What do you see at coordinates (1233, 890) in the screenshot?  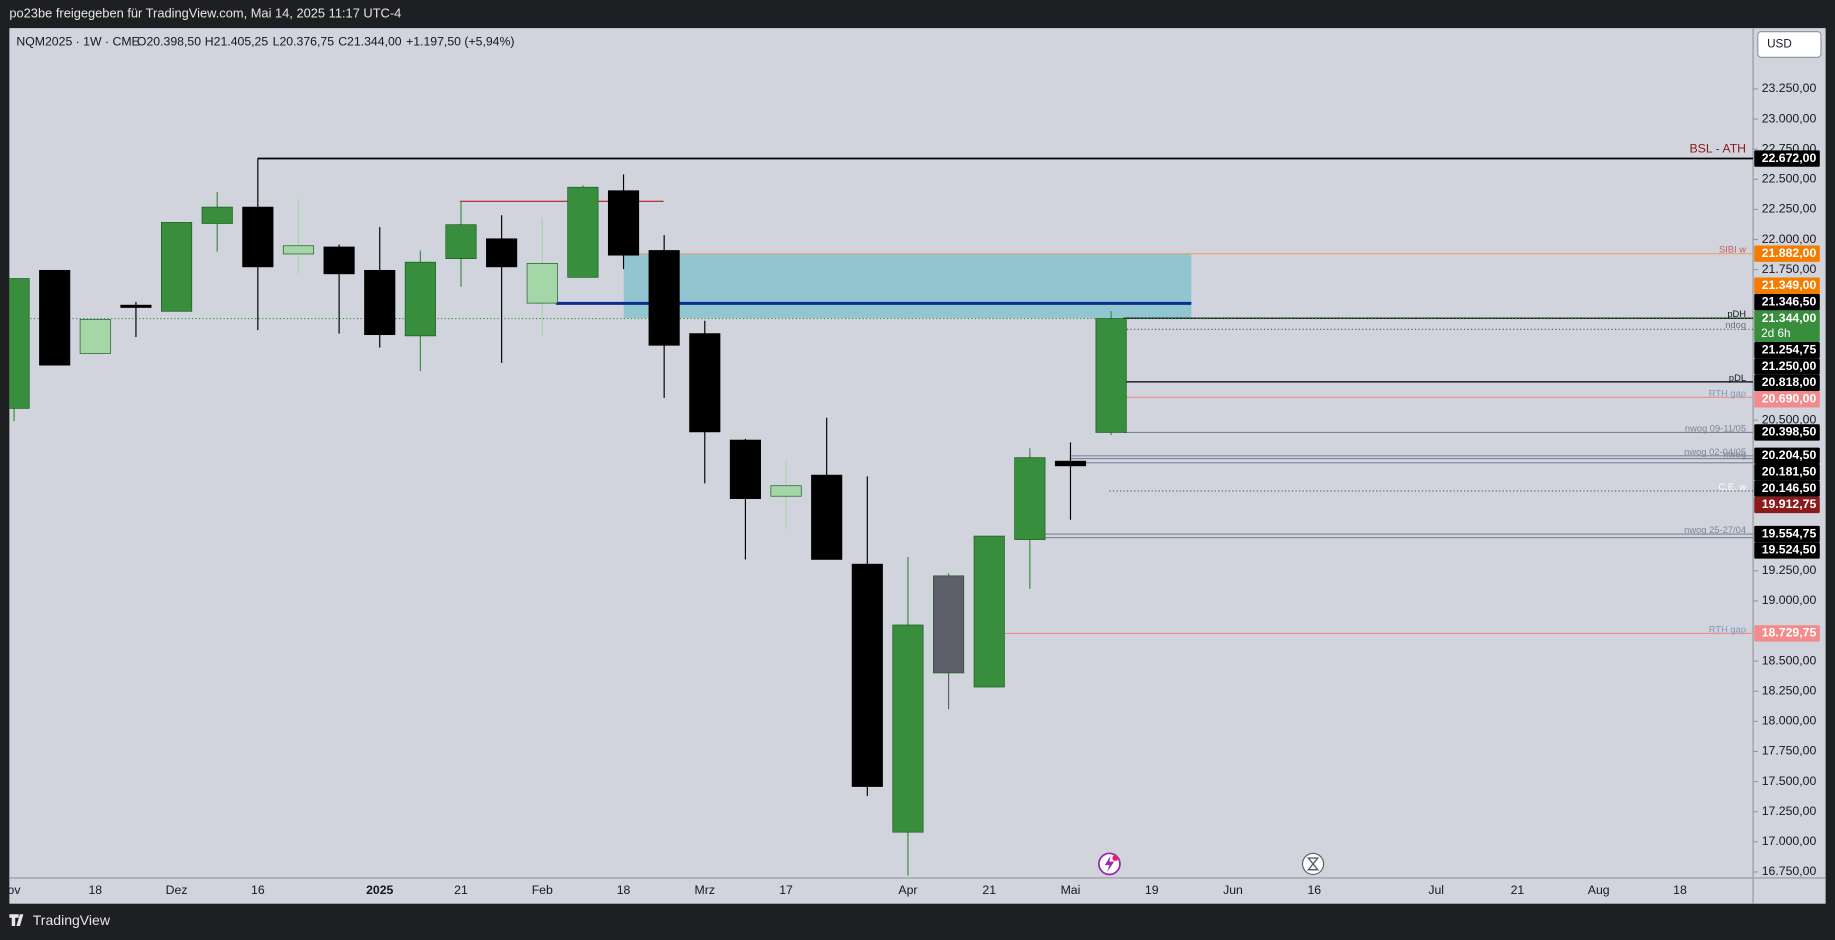 I see `x-tick-label: Jun` at bounding box center [1233, 890].